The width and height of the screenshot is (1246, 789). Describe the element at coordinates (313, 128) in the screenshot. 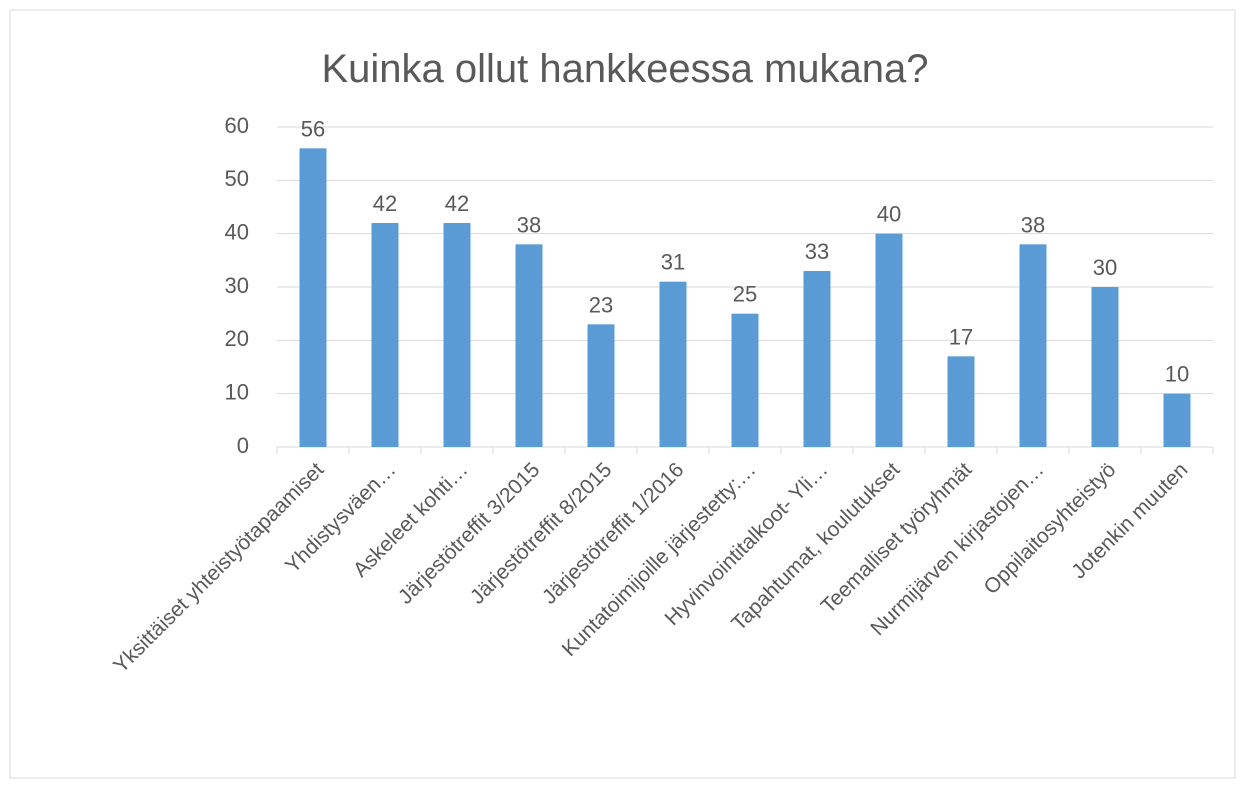

I see `data-label: 56` at that location.